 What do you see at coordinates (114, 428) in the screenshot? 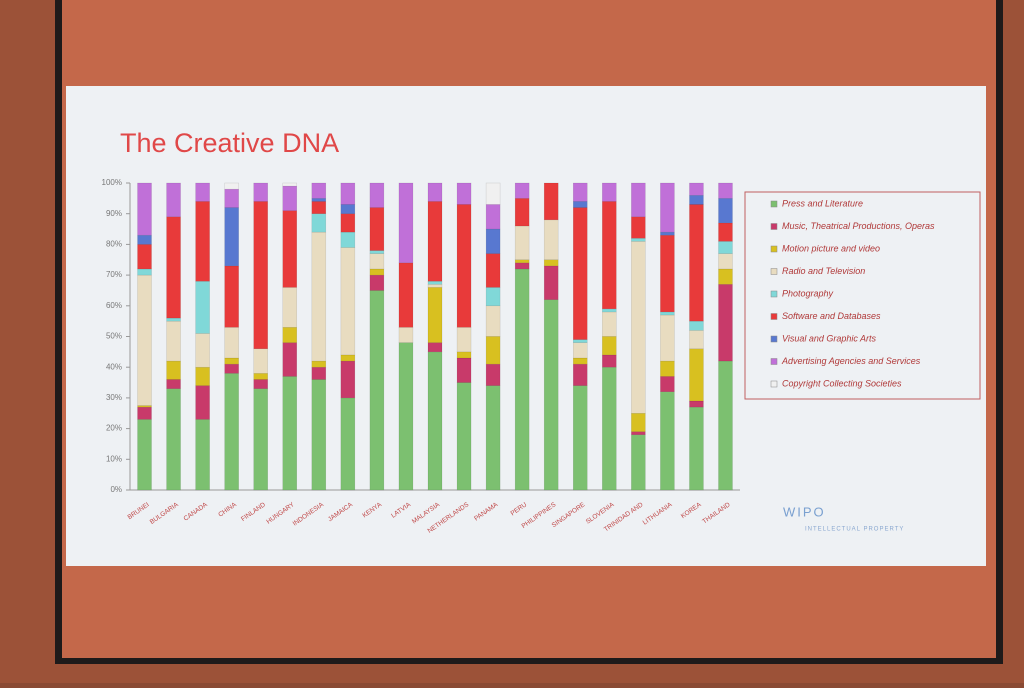
I see `y-tick-label: 20%` at bounding box center [114, 428].